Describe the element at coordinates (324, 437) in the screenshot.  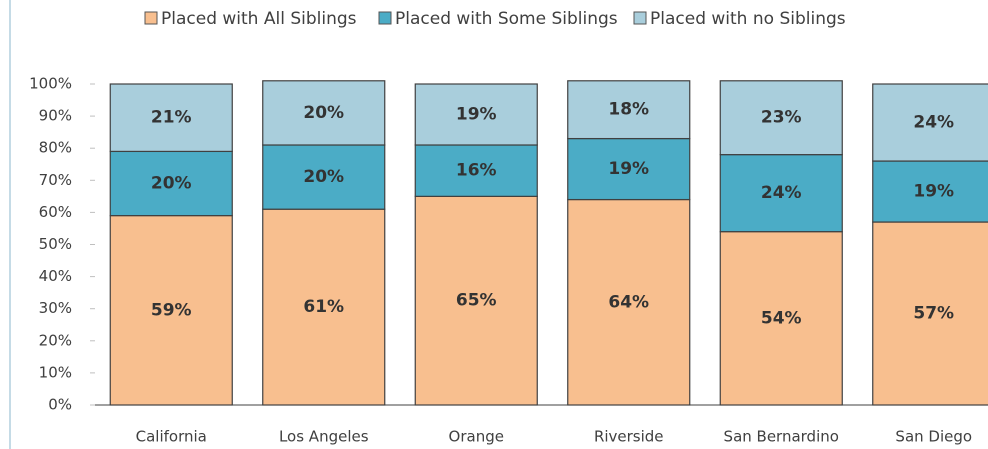
I see `x-tick-label: Los Angeles` at that location.